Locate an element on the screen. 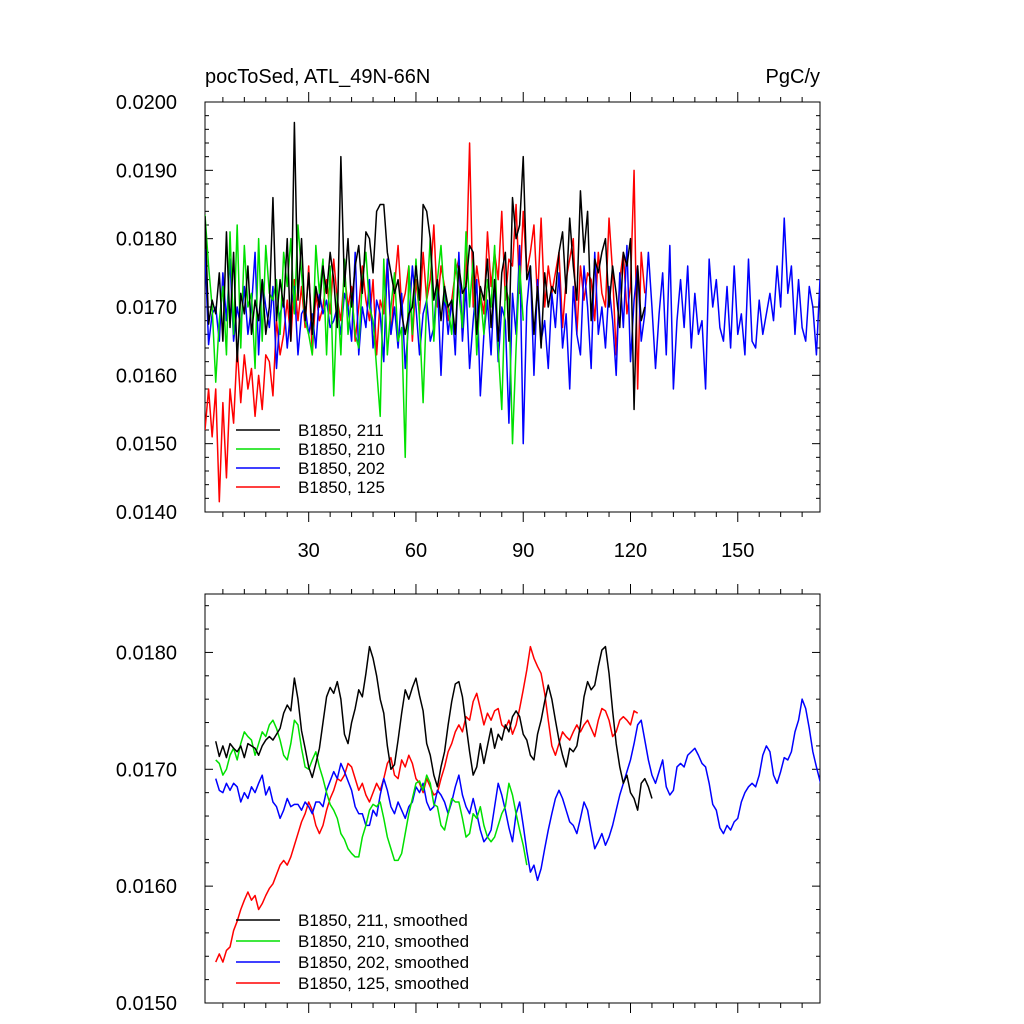  bottom-y-tick-label: 0.0180 is located at coordinates (146, 653).